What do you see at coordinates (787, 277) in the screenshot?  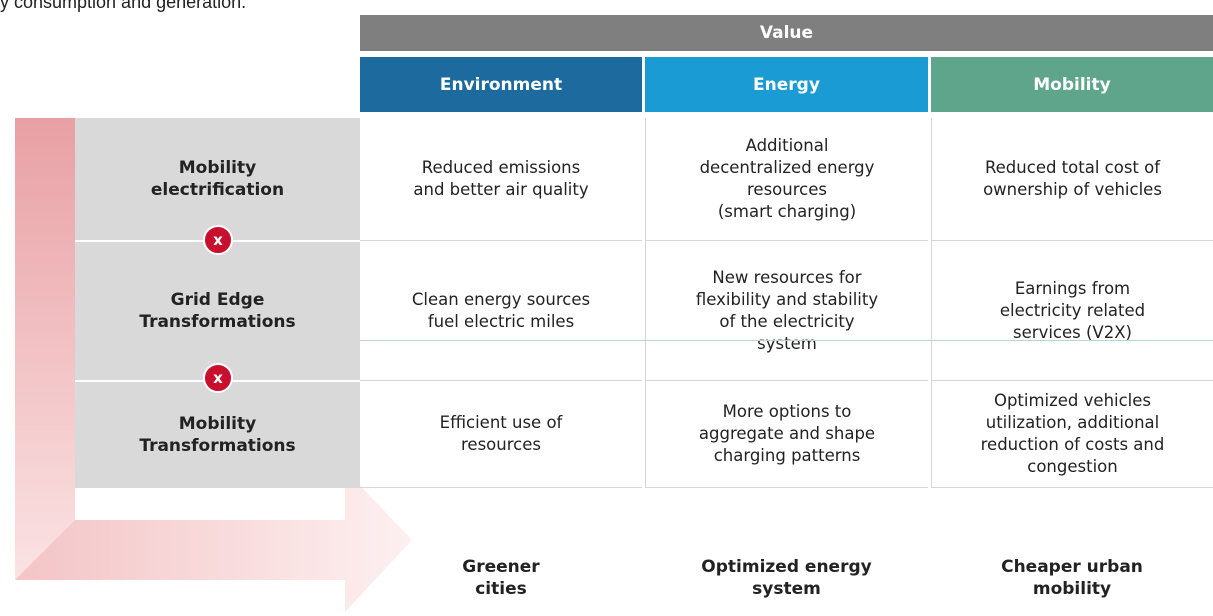 I see `text-line: New resources for` at bounding box center [787, 277].